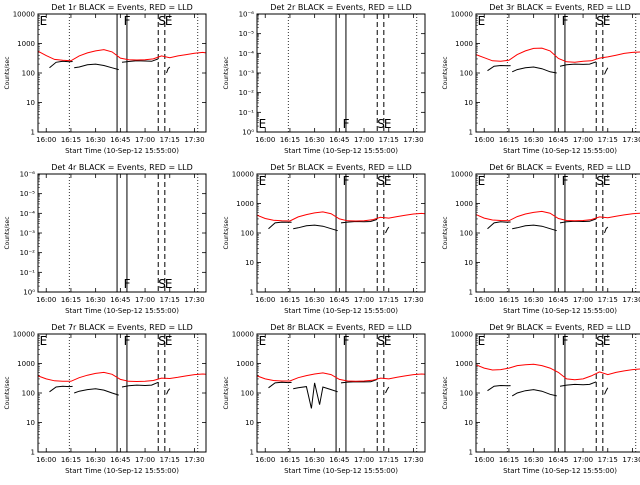 Image resolution: width=640 pixels, height=485 pixels. I want to click on y-tick-label: 10⁻⁶, so click(28, 175).